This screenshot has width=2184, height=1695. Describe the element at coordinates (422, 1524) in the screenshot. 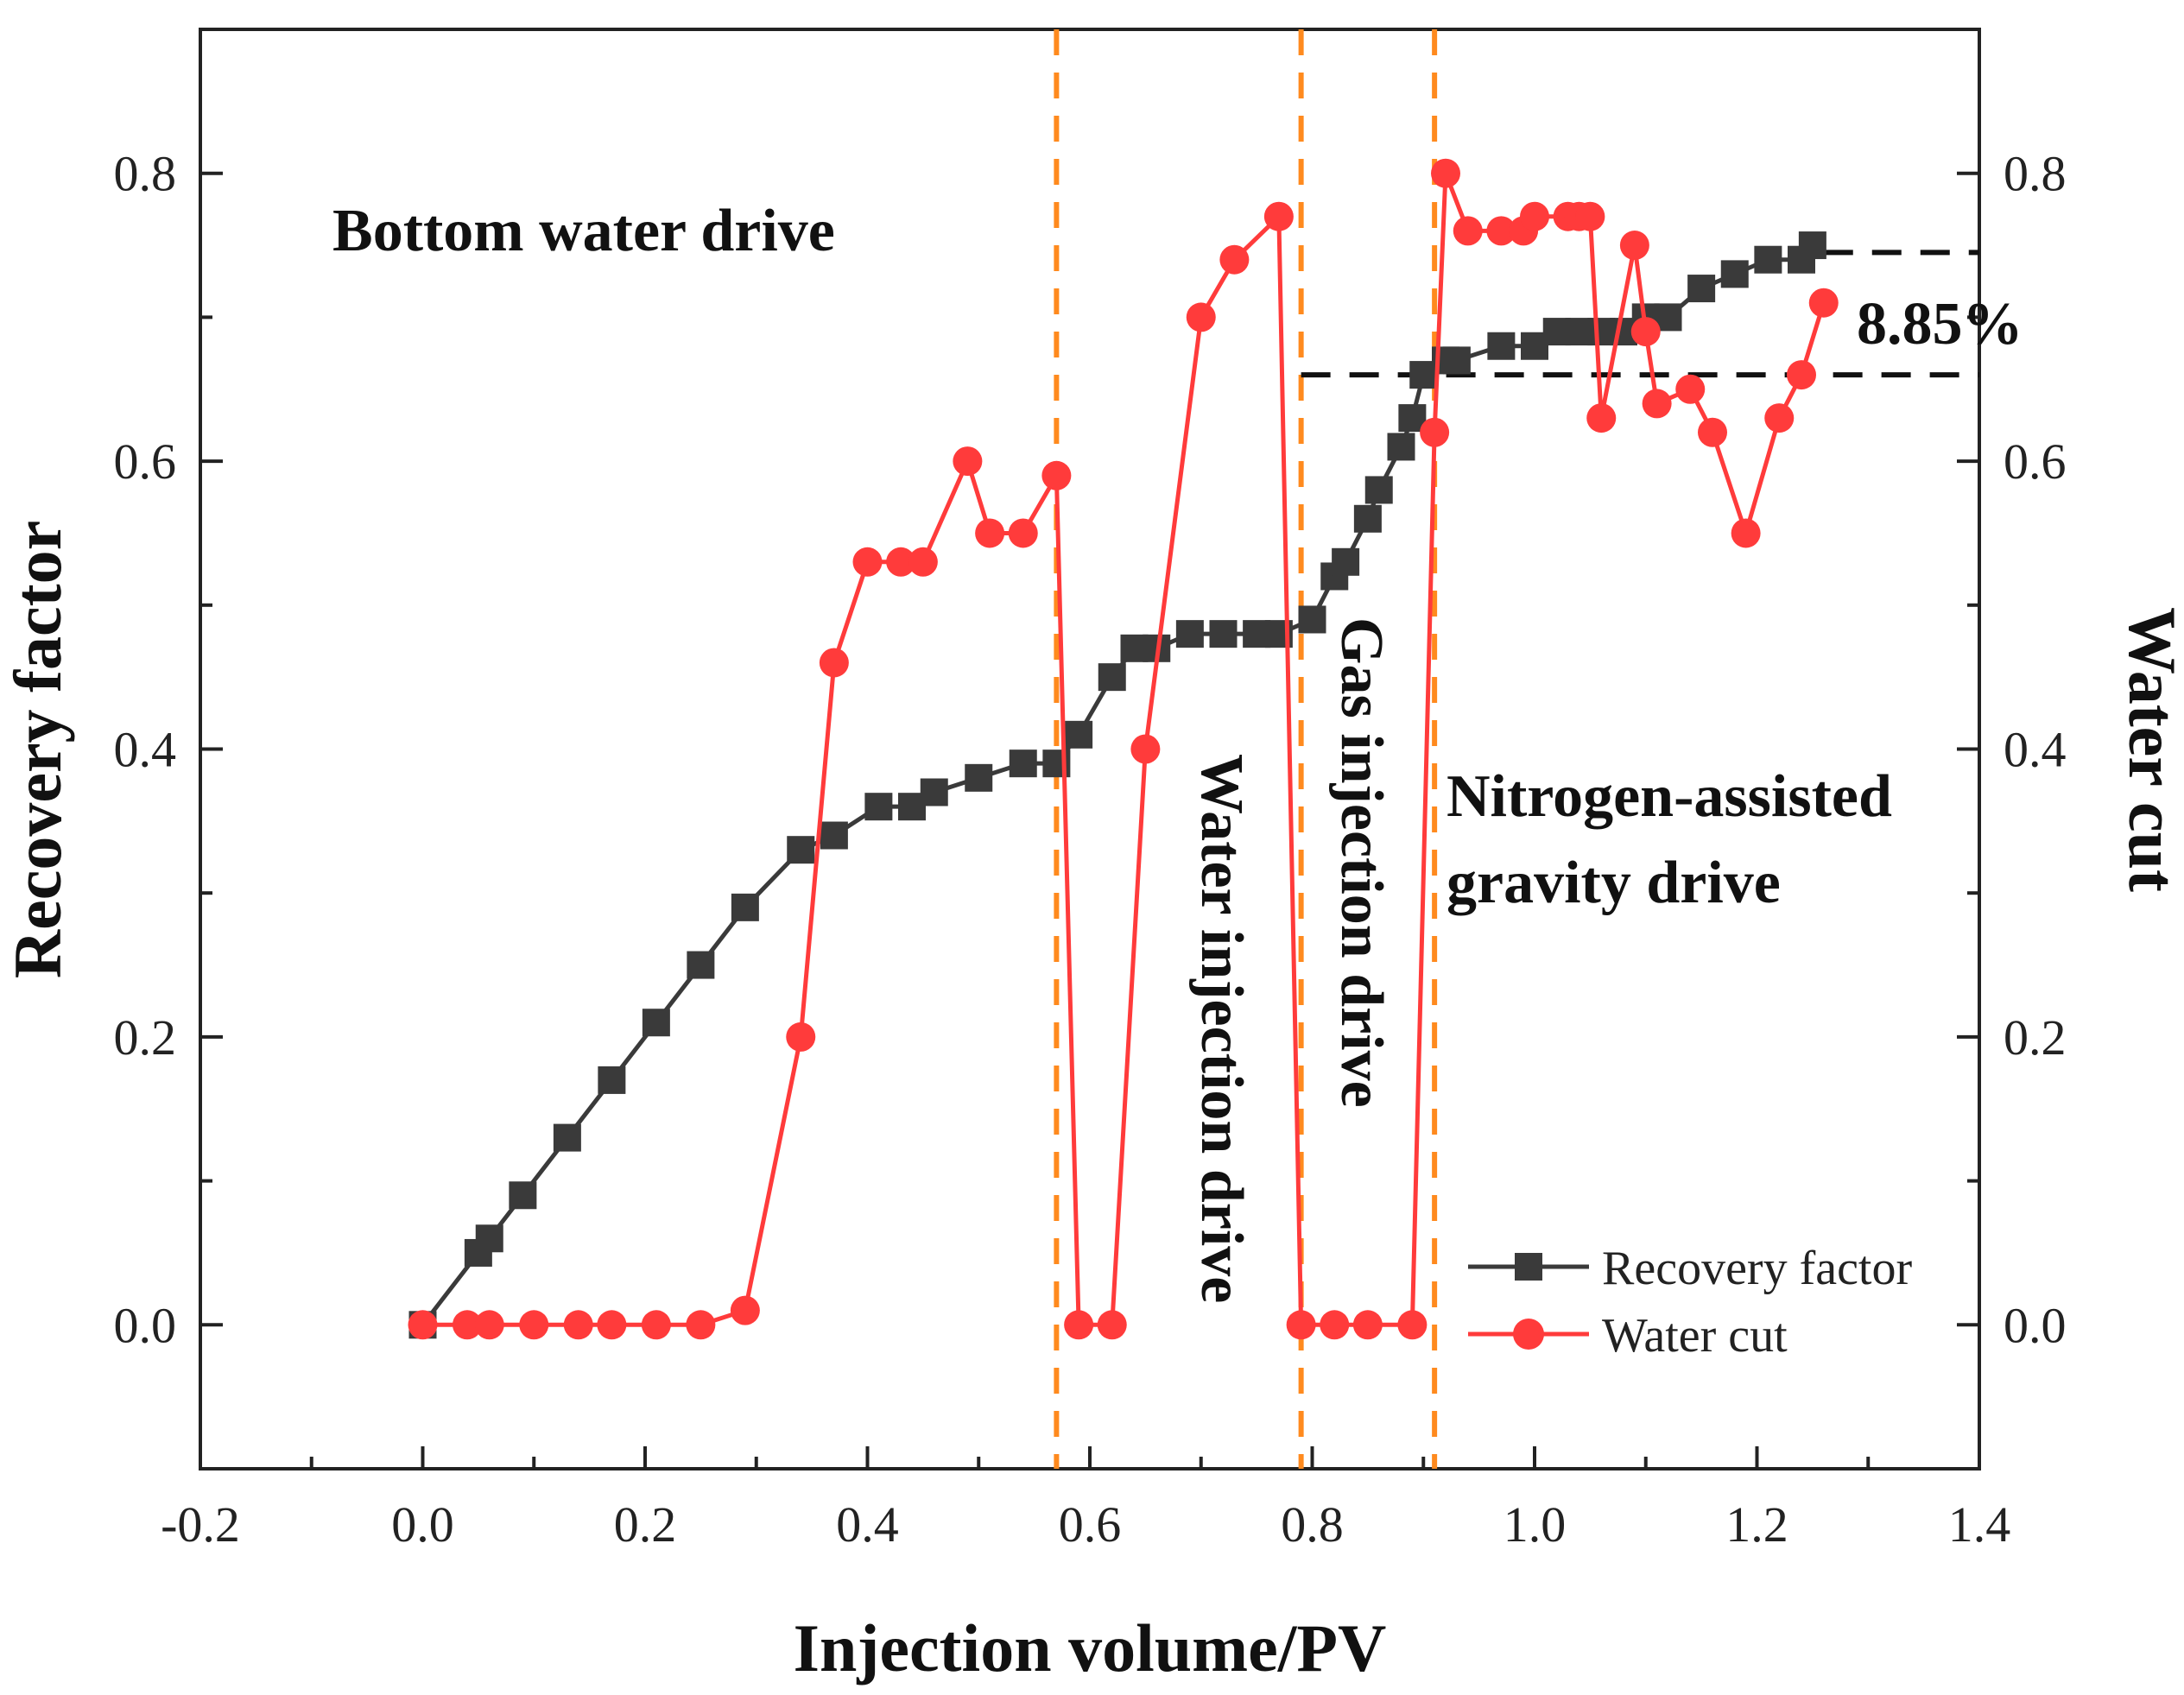

I see `x-tick-label: 0.0` at that location.